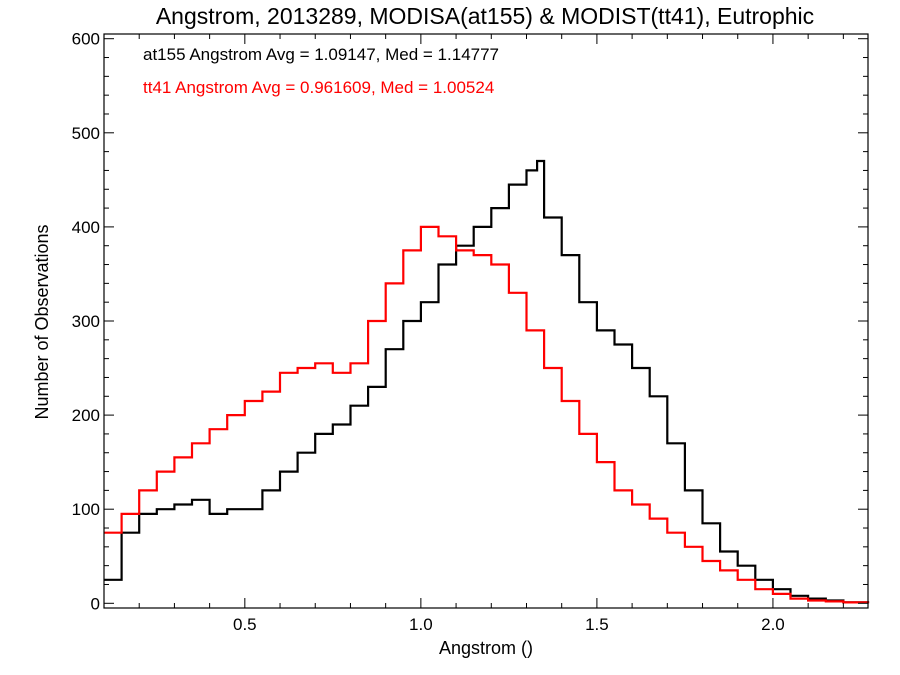 The height and width of the screenshot is (675, 900). What do you see at coordinates (86, 227) in the screenshot?
I see `y-tick-label: 400` at bounding box center [86, 227].